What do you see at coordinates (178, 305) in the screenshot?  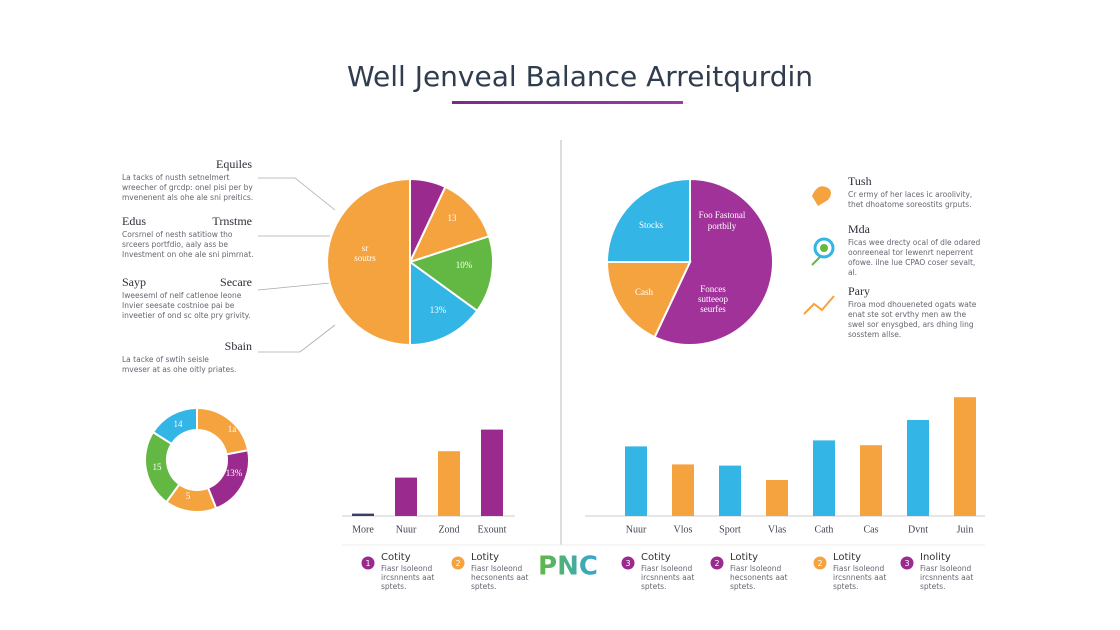 I see `note-text: Invier seesate costnioe pai be` at bounding box center [178, 305].